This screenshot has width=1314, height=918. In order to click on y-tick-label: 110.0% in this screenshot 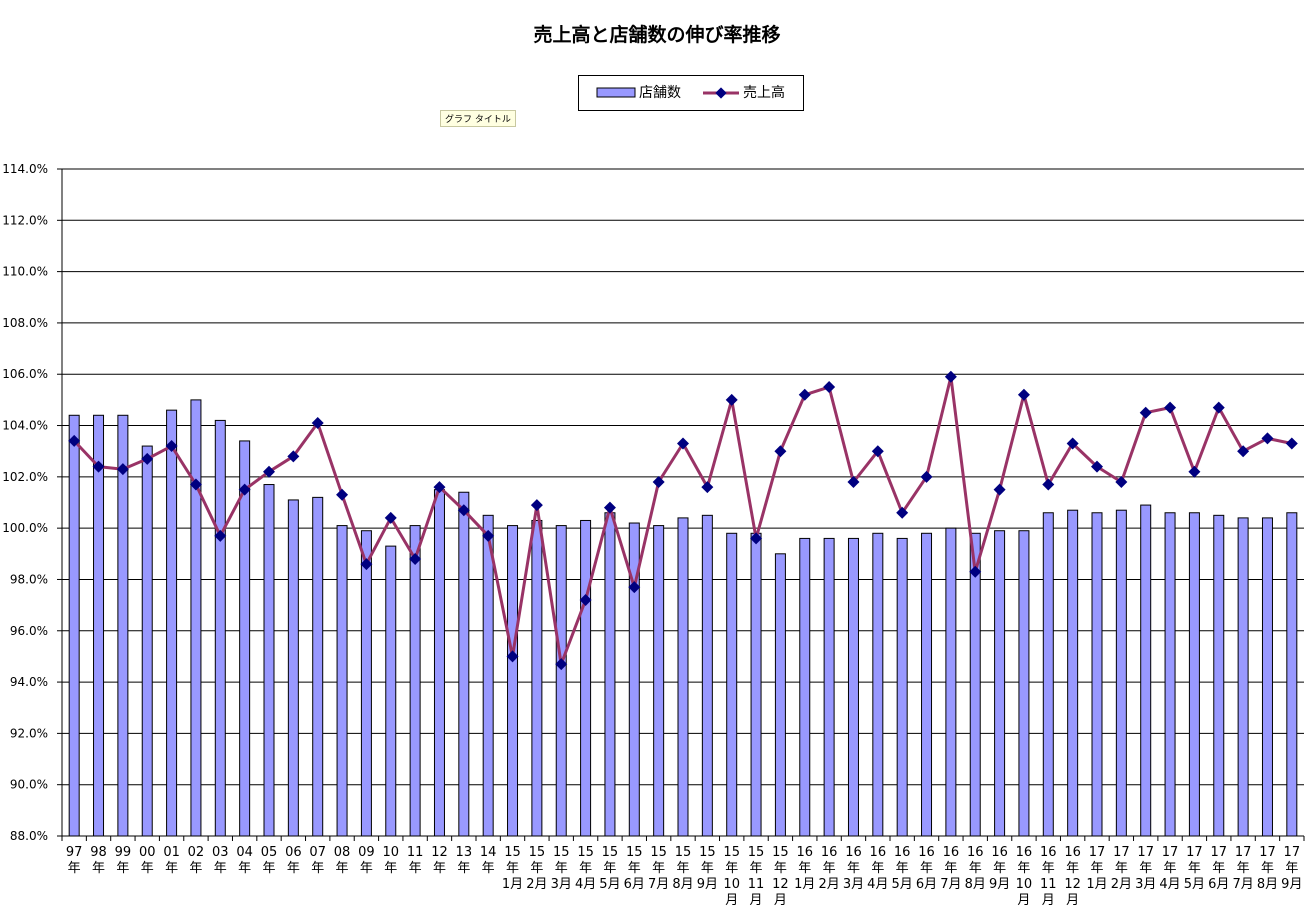, I will do `click(25, 272)`.